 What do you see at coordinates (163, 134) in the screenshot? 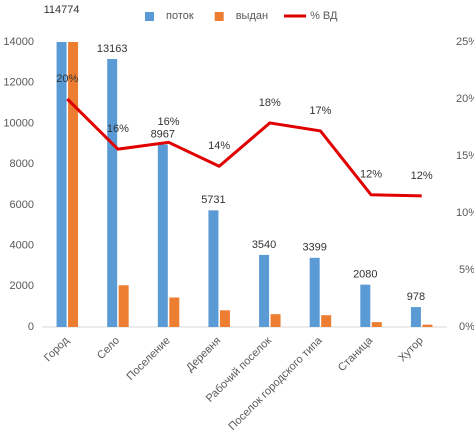
I see `data-label: 8967` at bounding box center [163, 134].